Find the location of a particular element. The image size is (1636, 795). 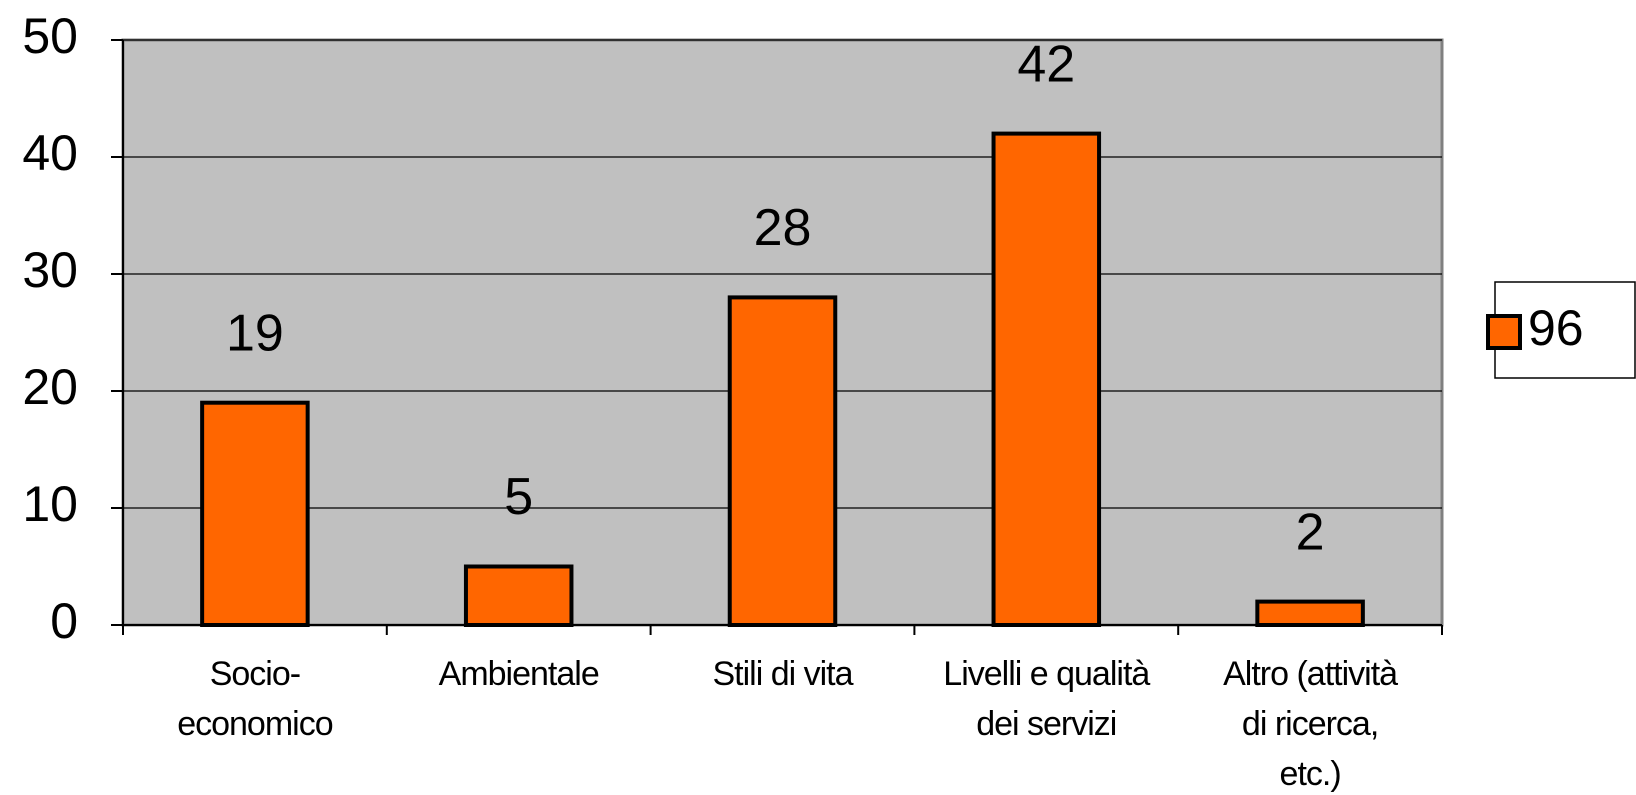

y-tick-label: 0 is located at coordinates (64, 621).